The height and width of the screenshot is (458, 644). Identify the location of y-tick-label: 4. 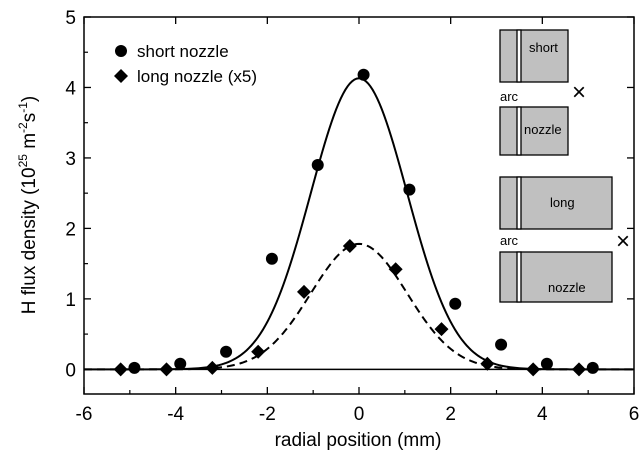
(70, 88).